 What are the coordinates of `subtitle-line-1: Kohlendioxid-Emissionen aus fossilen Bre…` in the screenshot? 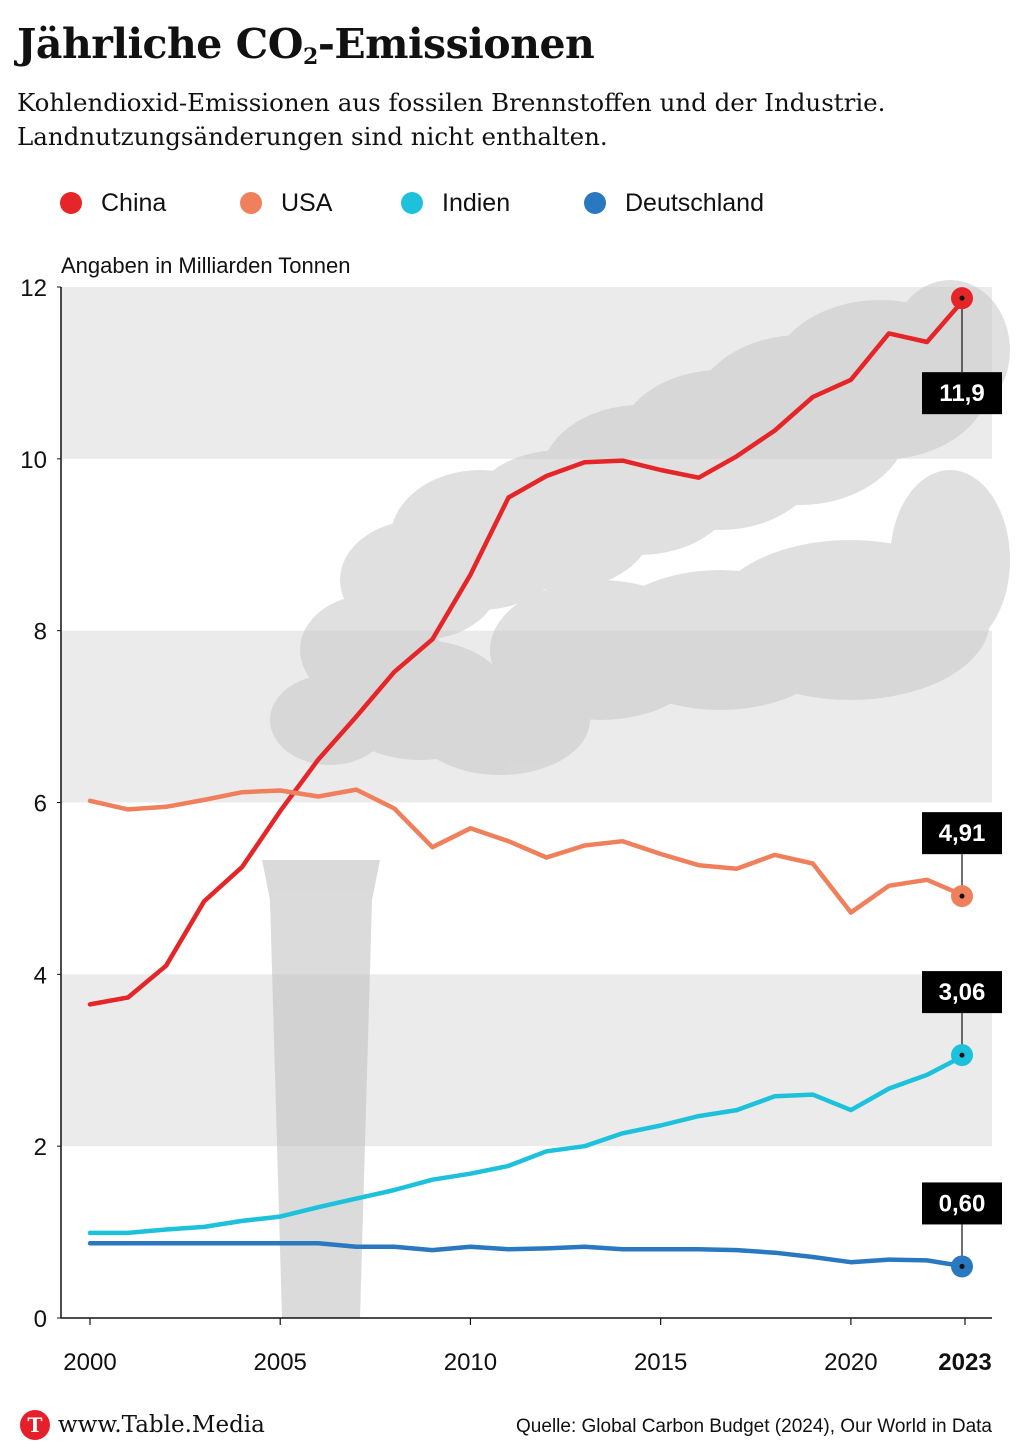 It's located at (451, 102).